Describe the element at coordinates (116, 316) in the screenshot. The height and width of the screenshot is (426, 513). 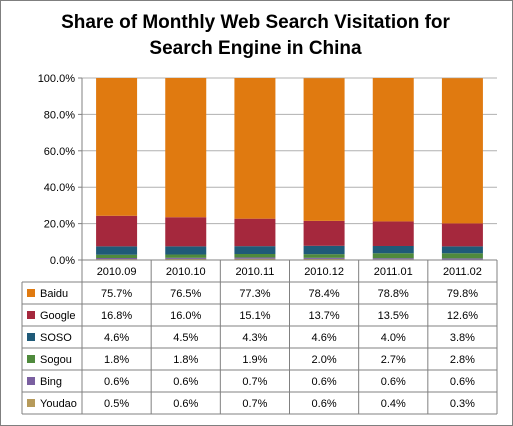
I see `data-label: 16.8%` at that location.